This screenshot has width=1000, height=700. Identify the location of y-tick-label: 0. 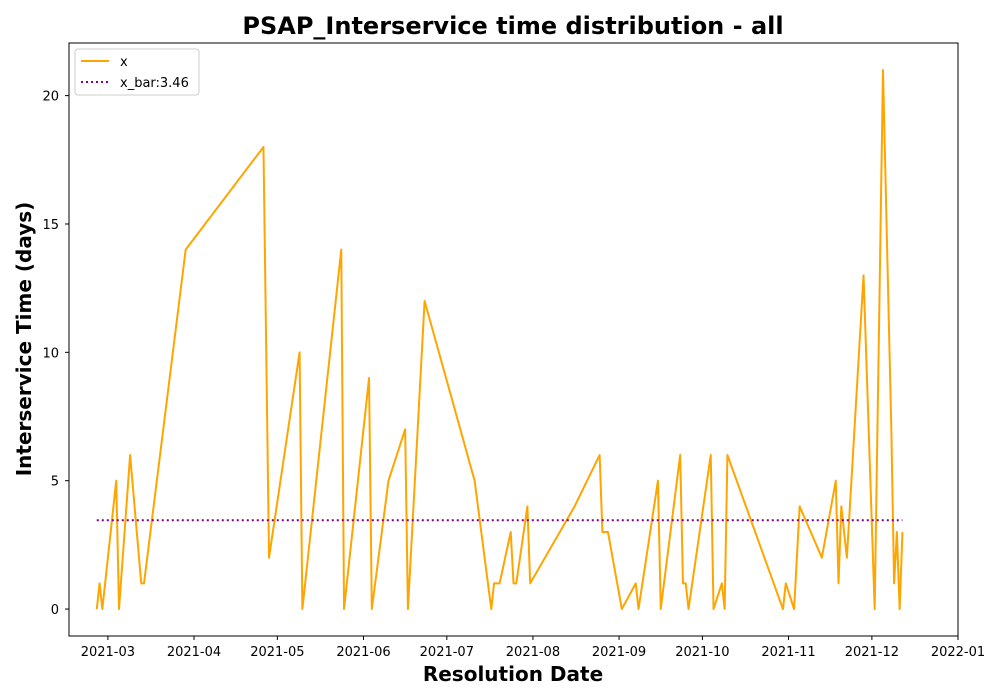
(55, 610).